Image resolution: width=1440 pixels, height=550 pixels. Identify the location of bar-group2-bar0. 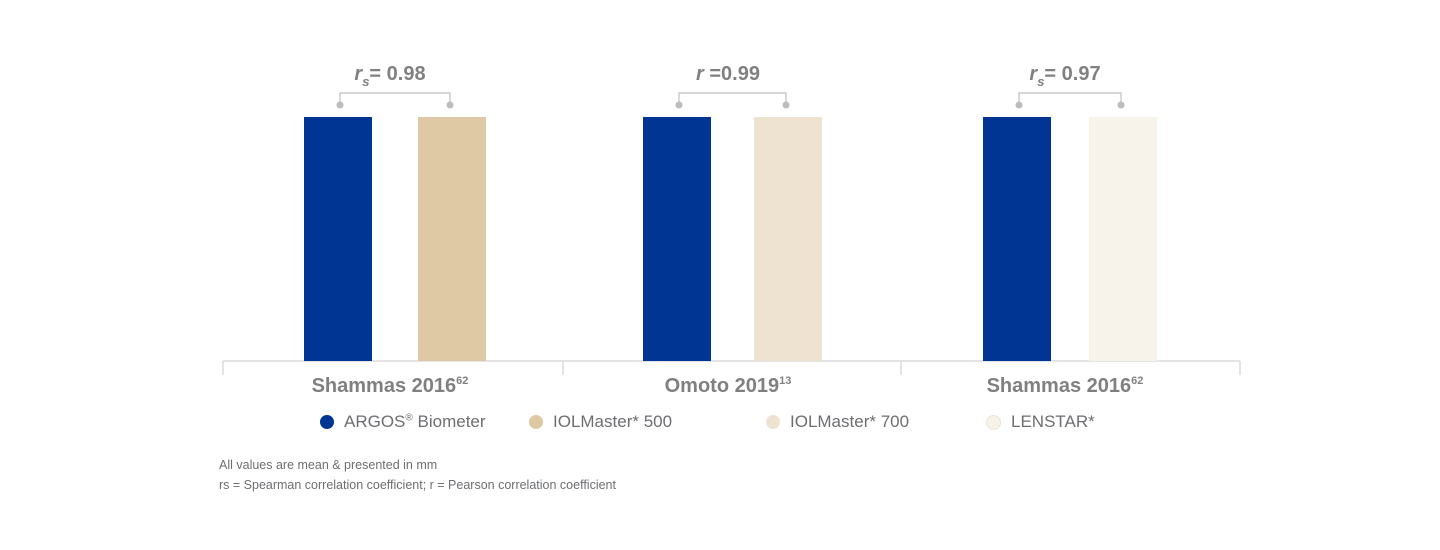
(1017, 239).